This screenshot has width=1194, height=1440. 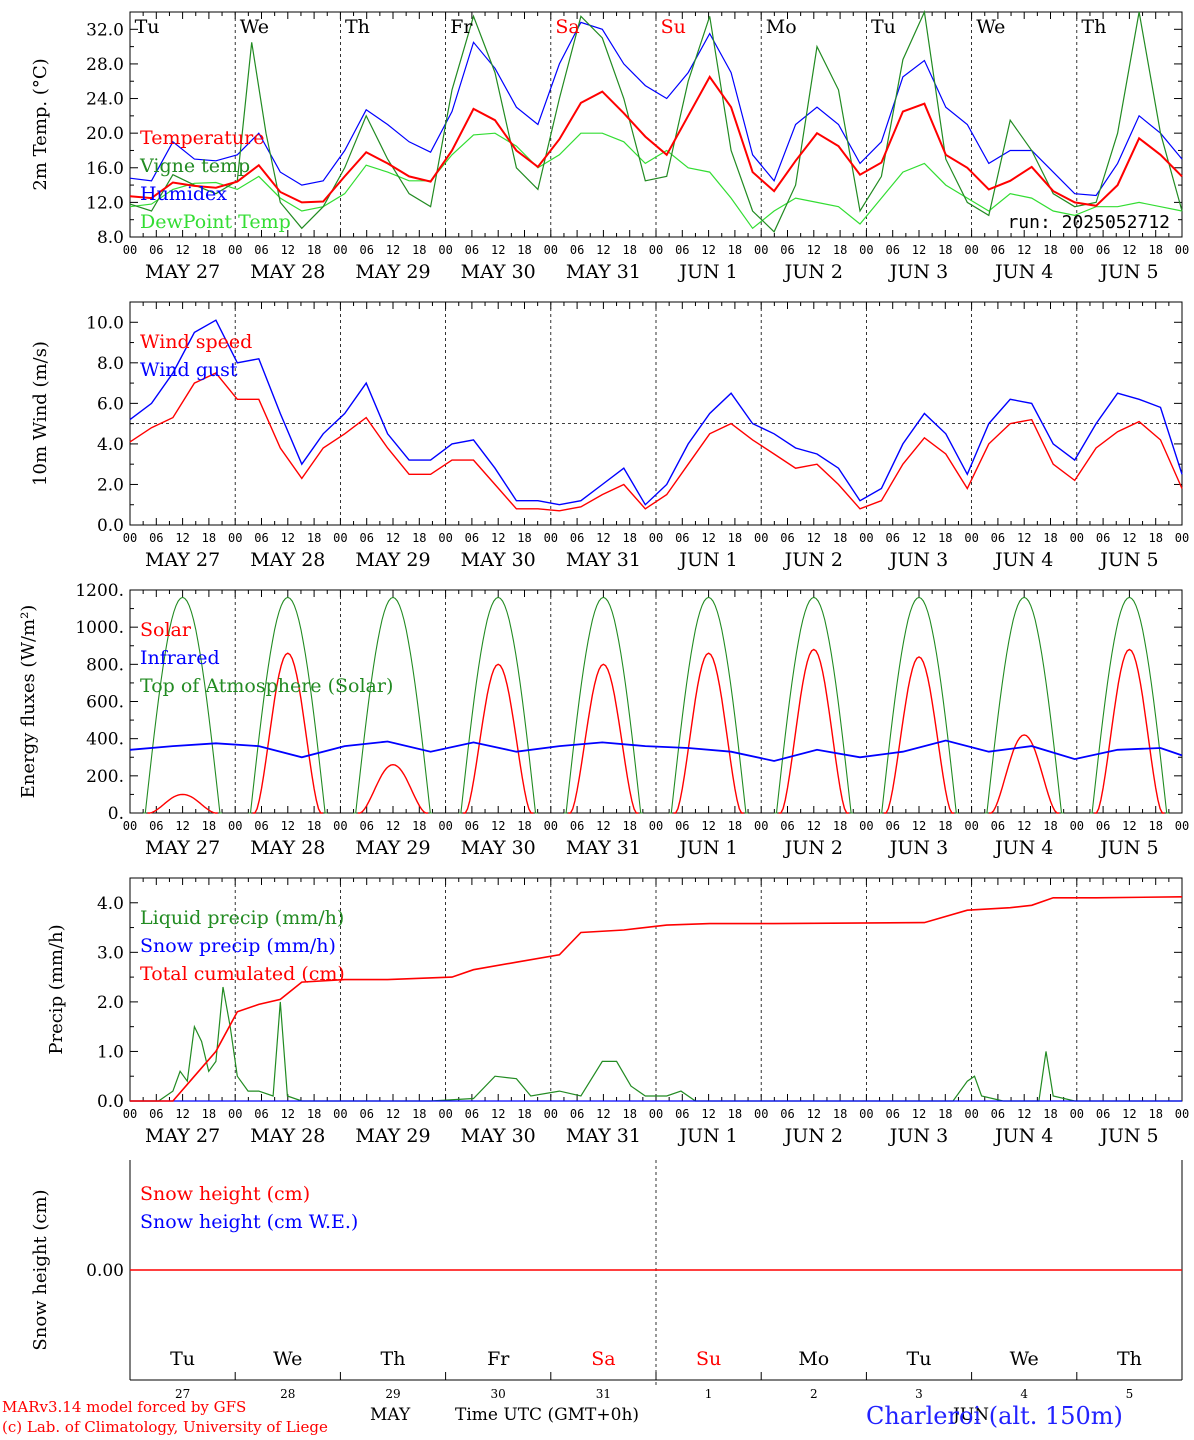 What do you see at coordinates (105, 740) in the screenshot?
I see `y-tick-label: 400.` at bounding box center [105, 740].